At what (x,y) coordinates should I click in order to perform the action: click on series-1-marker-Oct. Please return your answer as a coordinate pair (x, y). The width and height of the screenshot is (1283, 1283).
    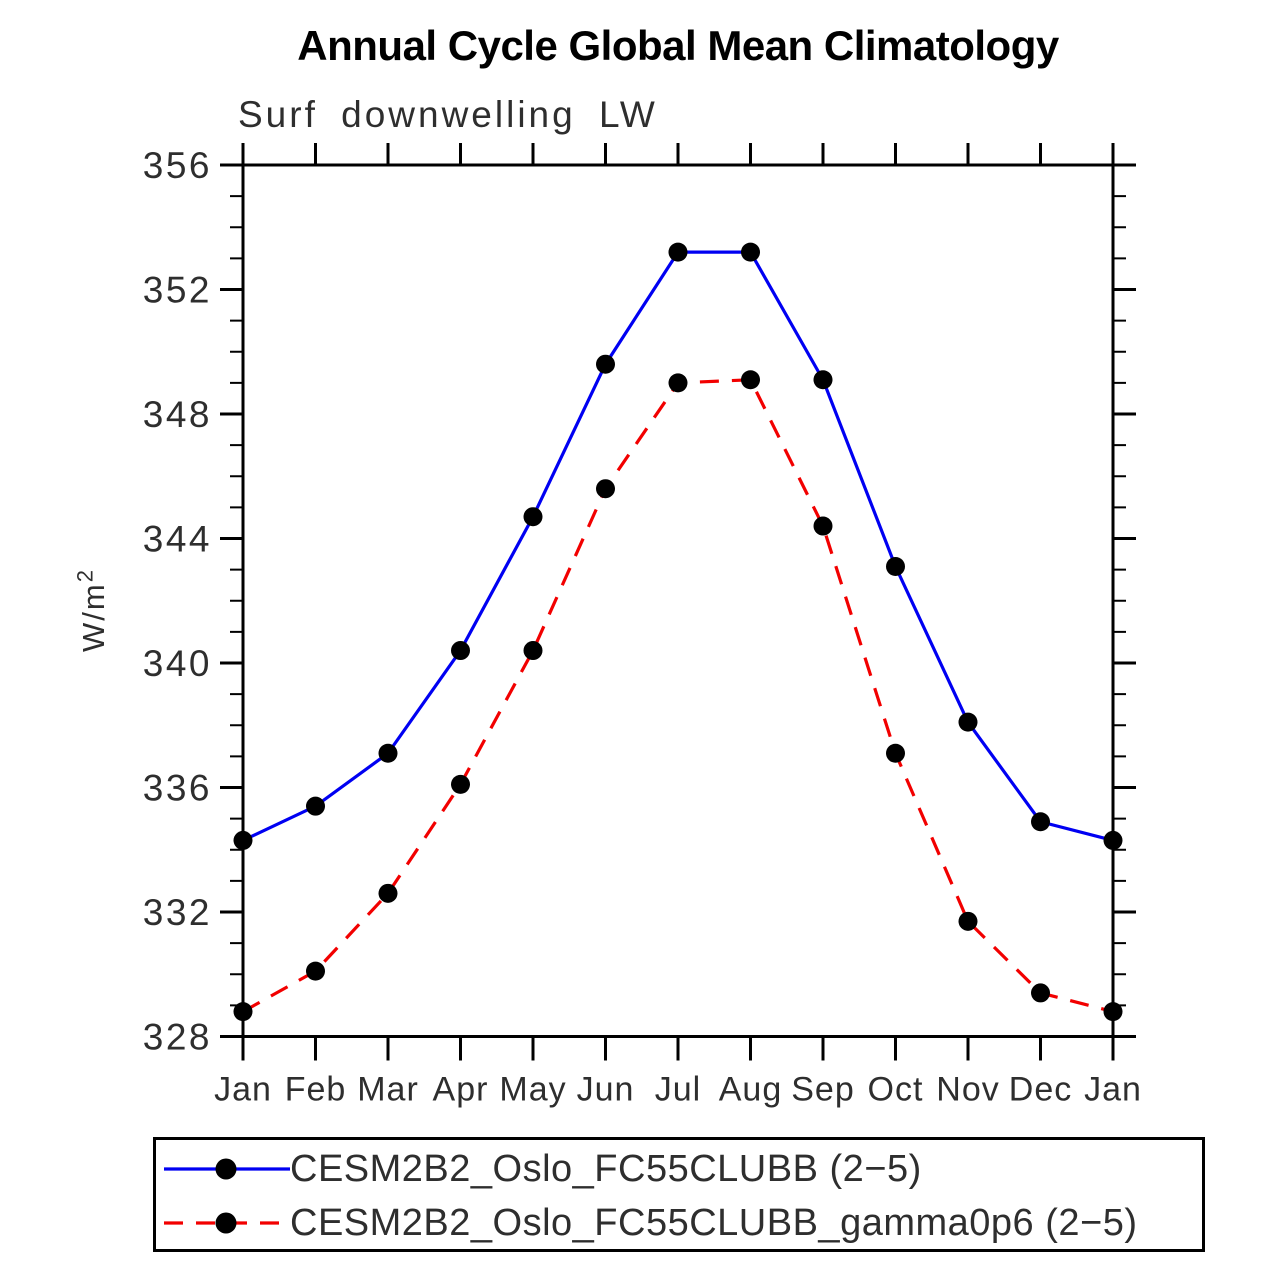
    Looking at the image, I should click on (895, 753).